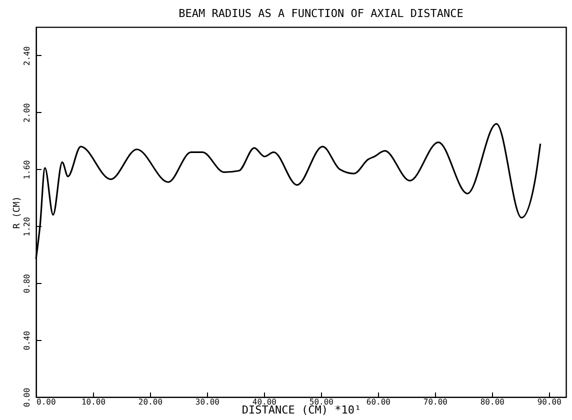 The width and height of the screenshot is (572, 420). I want to click on x-tick-label: 20.00, so click(150, 402).